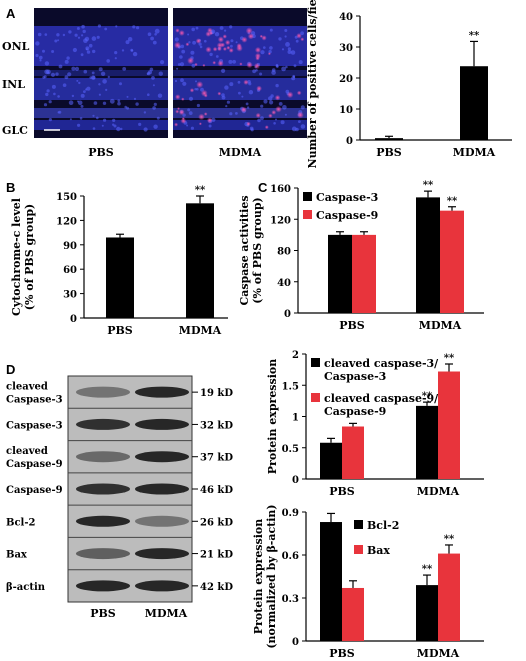 This screenshot has height=661, width=526. Describe the element at coordinates (440, 325) in the screenshot. I see `x-tick-label: MDMA` at that location.